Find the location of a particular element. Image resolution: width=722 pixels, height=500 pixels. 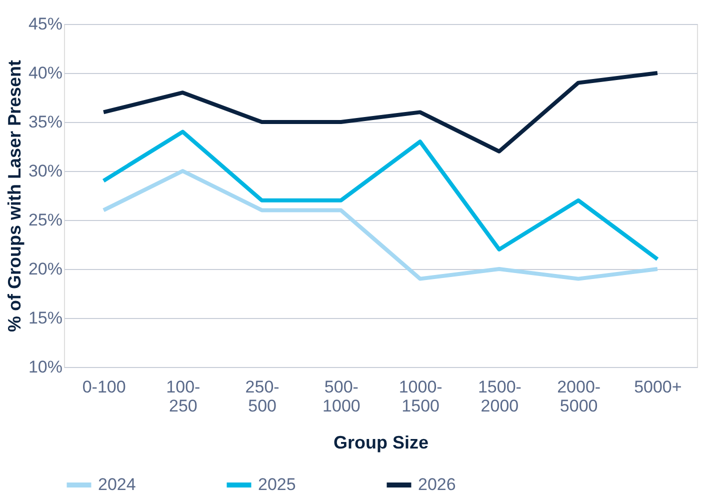

x-tick-label: 0-100 is located at coordinates (104, 387).